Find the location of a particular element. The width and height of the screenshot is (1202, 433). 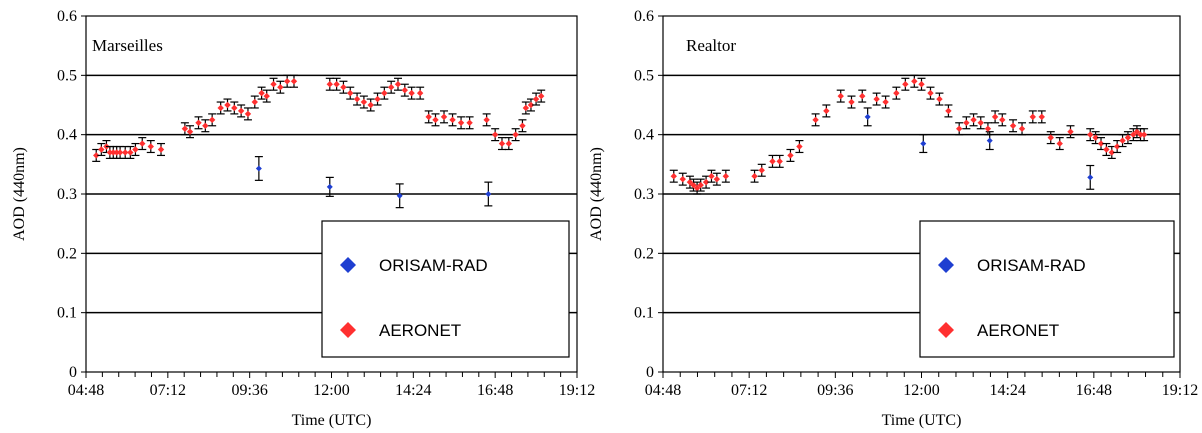

y-tick-label: 0.6 is located at coordinates (644, 16).